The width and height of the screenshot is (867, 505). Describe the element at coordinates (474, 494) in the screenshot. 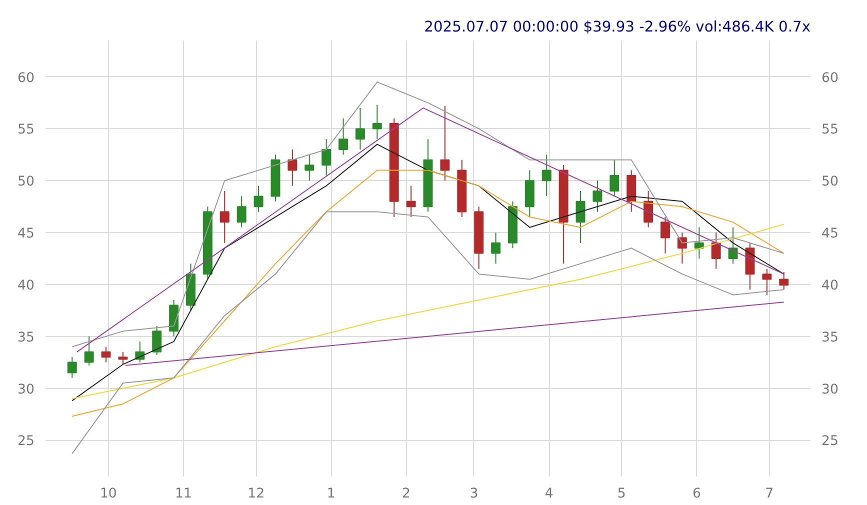

I see `x-tick-label: 3` at that location.